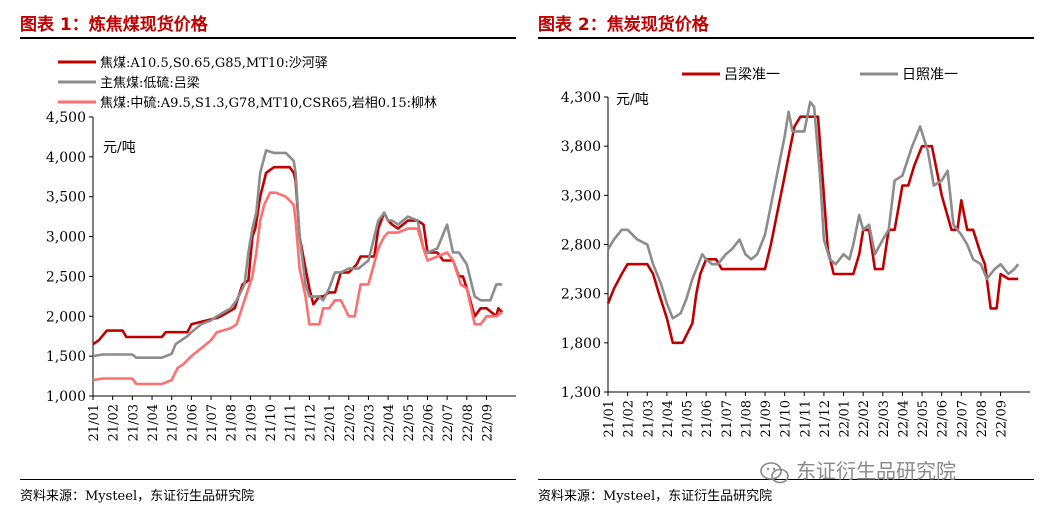 This screenshot has height=515, width=1049. Describe the element at coordinates (66, 118) in the screenshot. I see `y-tick-label: 4,500` at that location.